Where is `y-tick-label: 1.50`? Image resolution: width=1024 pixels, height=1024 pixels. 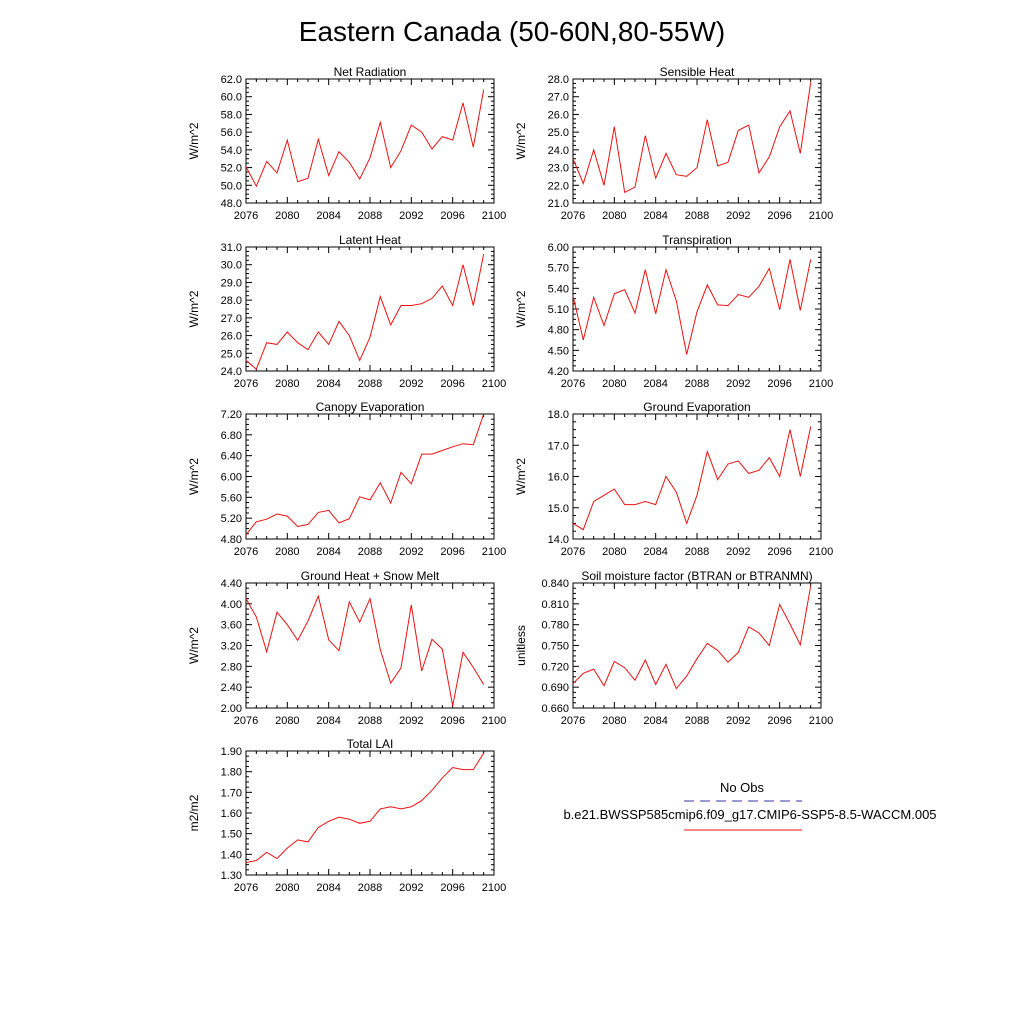 y-tick-label: 1.50 is located at coordinates (231, 835).